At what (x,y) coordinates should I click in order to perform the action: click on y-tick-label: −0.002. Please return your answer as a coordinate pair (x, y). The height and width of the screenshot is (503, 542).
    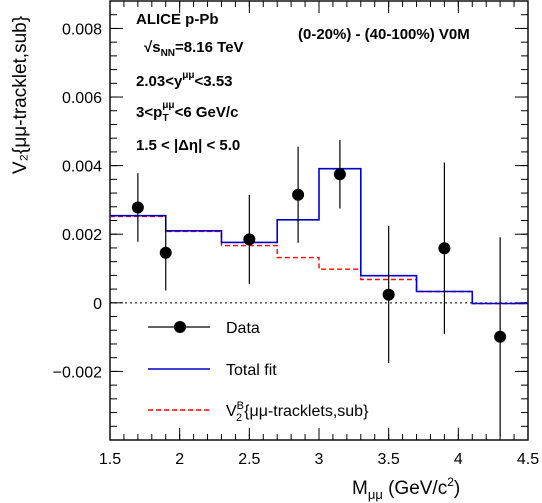
    Looking at the image, I should click on (77, 372).